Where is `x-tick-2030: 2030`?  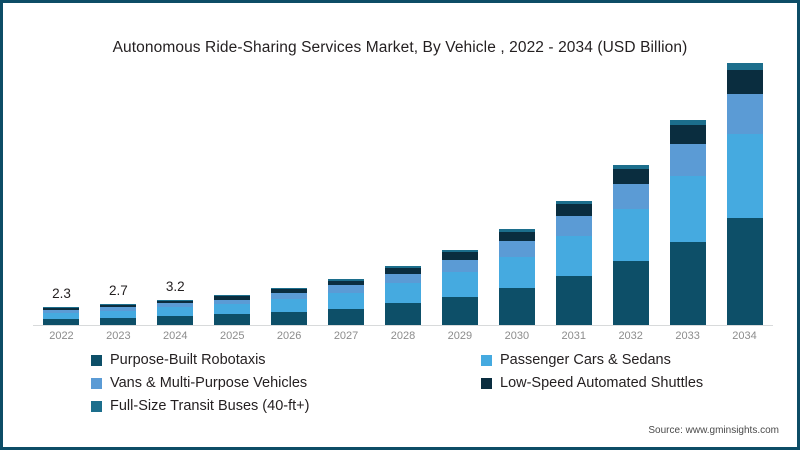 x-tick-2030: 2030 is located at coordinates (517, 336).